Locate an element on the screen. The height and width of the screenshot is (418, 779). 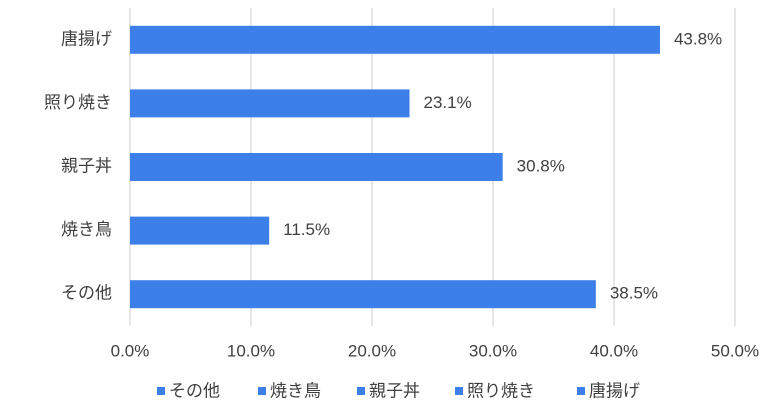
y-tick-label: 照り焼き is located at coordinates (78, 102).